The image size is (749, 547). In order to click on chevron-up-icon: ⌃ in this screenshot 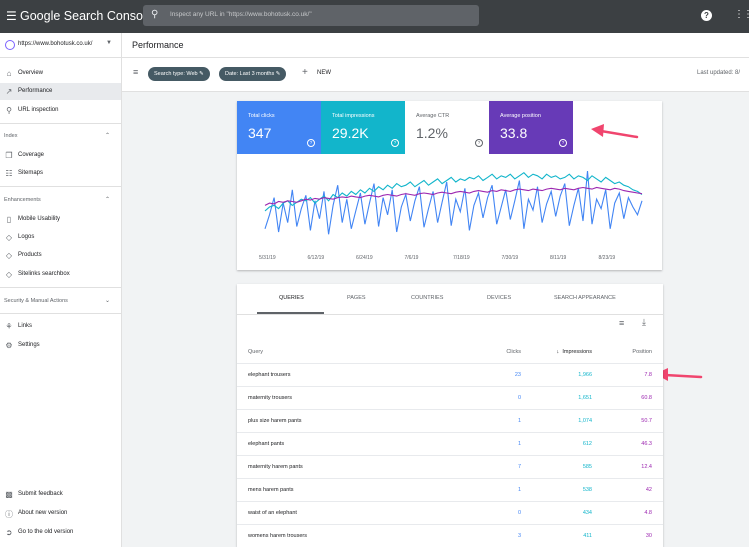, I will do `click(108, 200)`.